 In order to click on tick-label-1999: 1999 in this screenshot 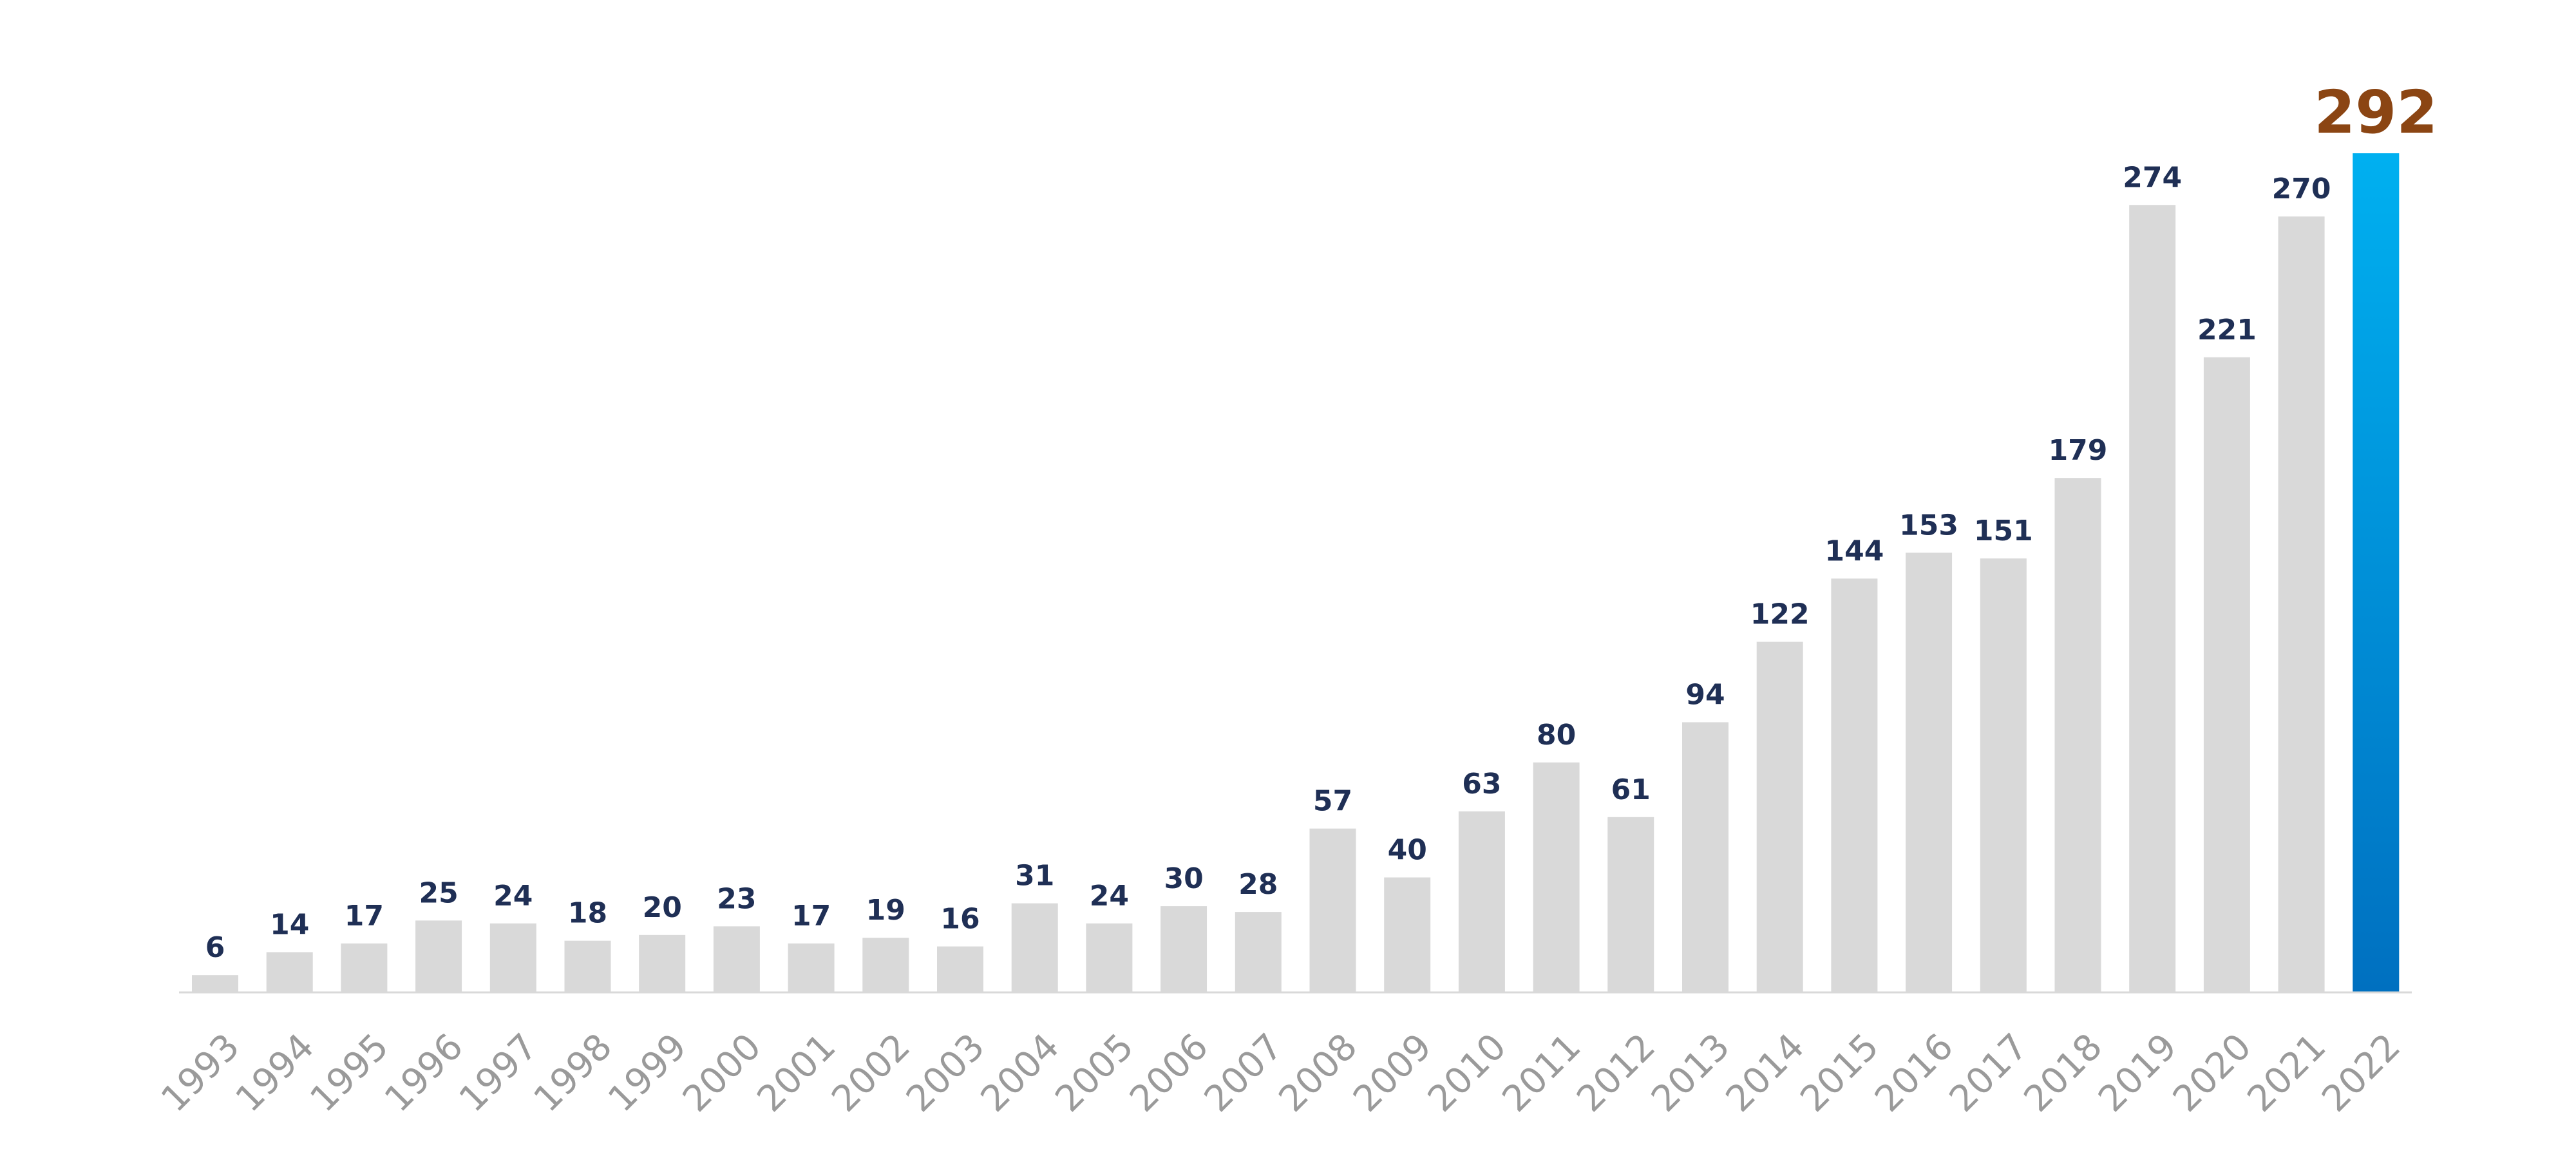, I will do `click(647, 1073)`.